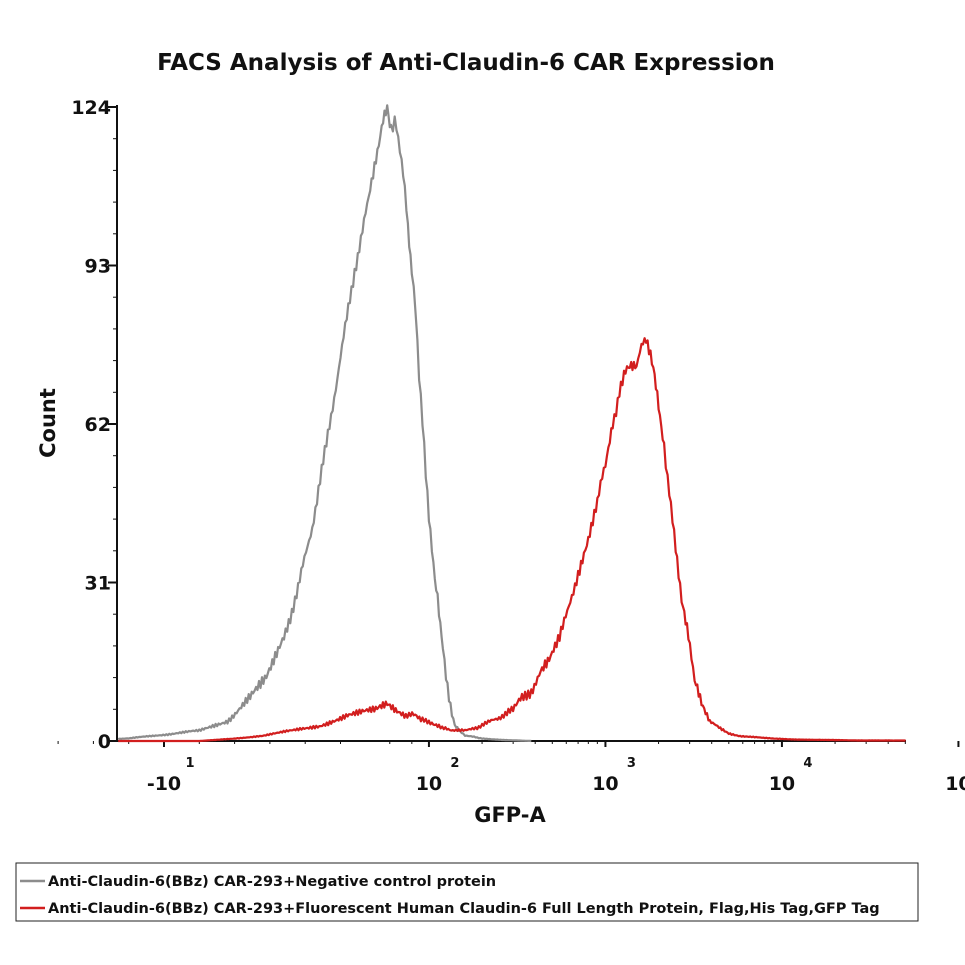 Image resolution: width=965 pixels, height=965 pixels. I want to click on y-tick-label: 62, so click(98, 425).